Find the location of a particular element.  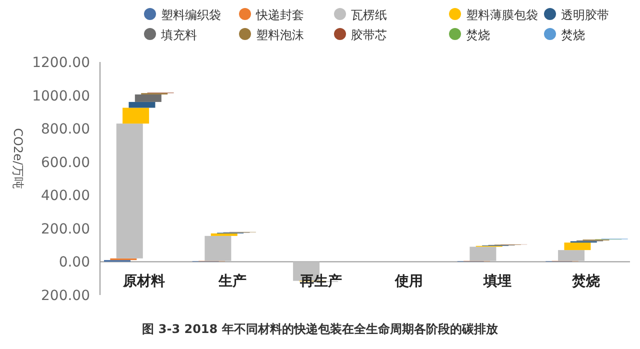

legend-label: 填充料 is located at coordinates (178, 35).